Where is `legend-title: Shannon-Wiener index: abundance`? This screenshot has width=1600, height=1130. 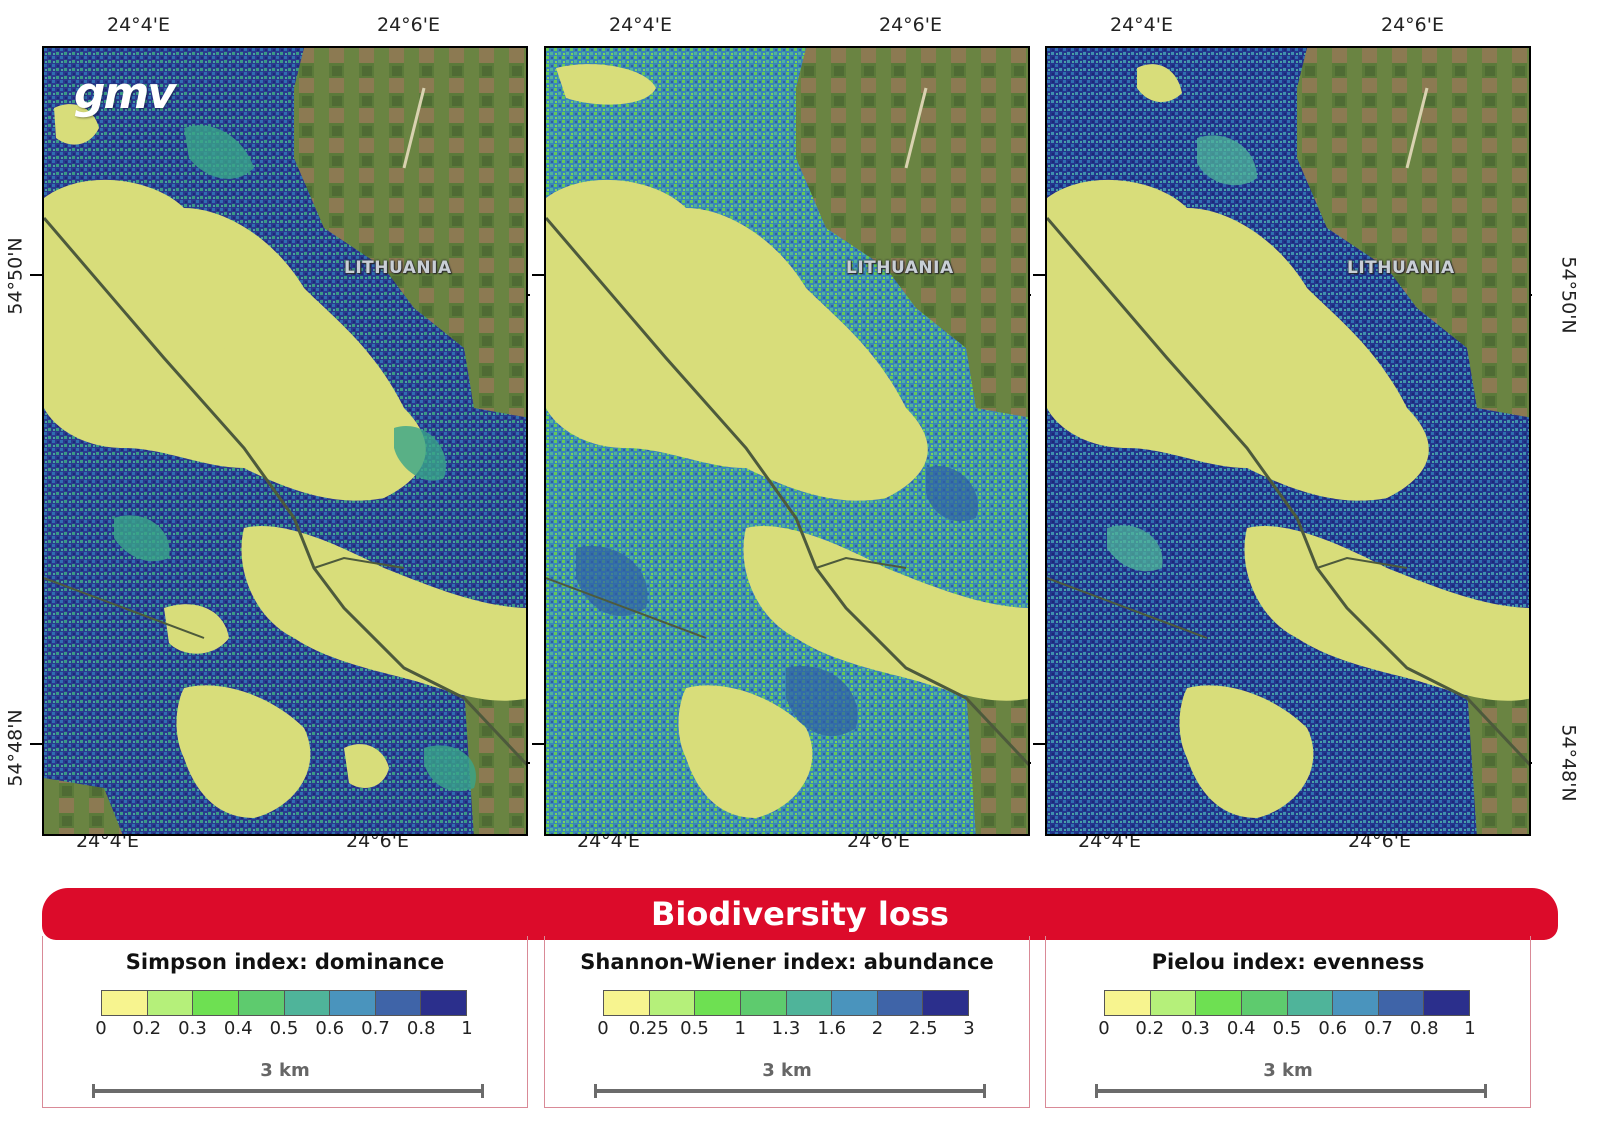 legend-title: Shannon-Wiener index: abundance is located at coordinates (787, 962).